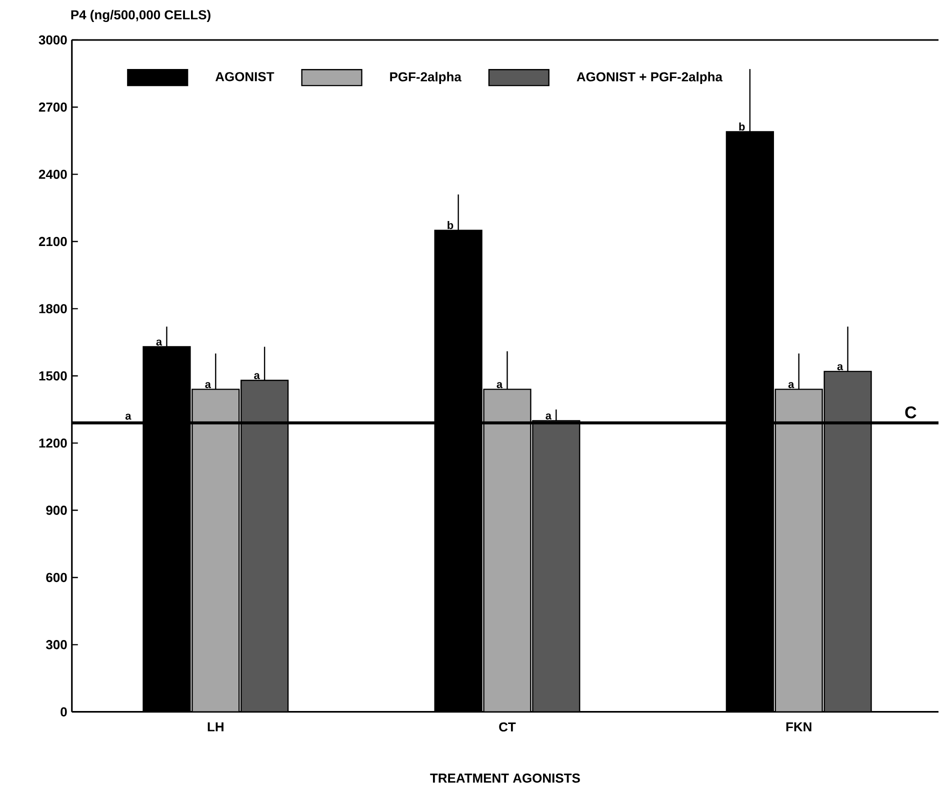 The image size is (940, 787). What do you see at coordinates (426, 78) in the screenshot?
I see `legend-label: PGF-2alpha` at bounding box center [426, 78].